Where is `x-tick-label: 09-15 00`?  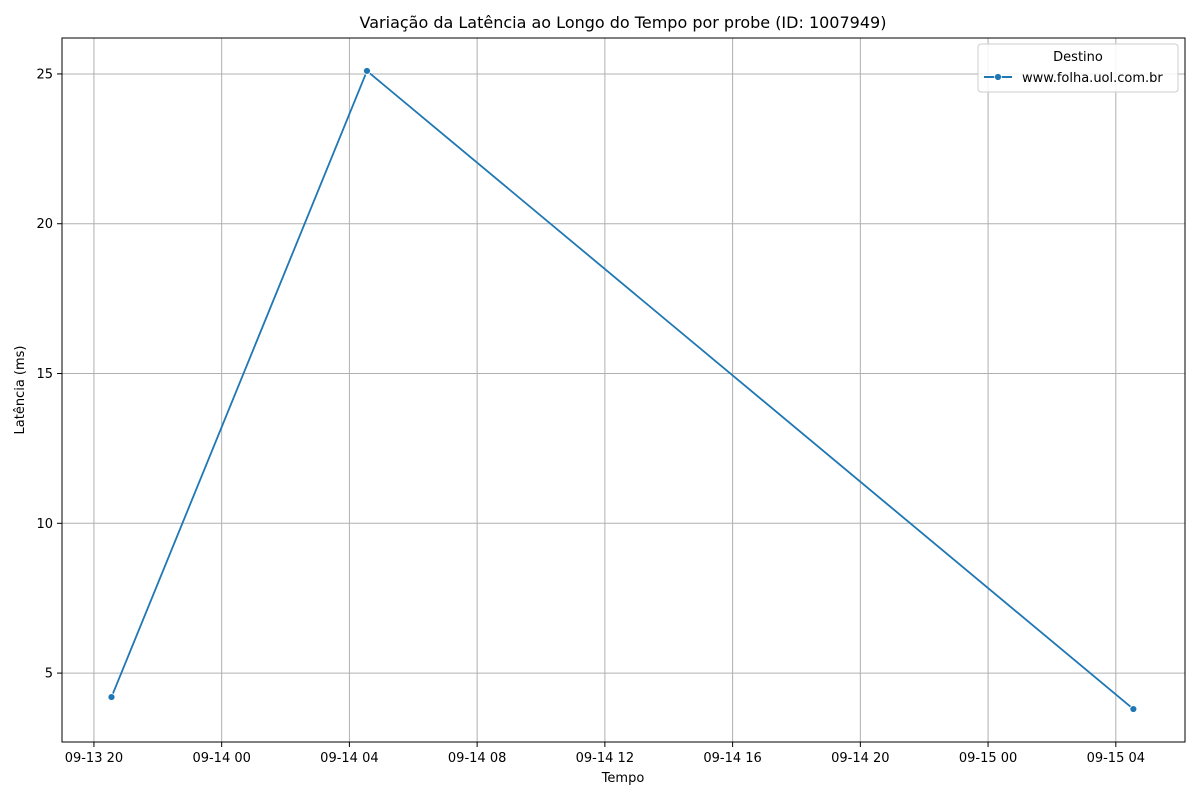 x-tick-label: 09-15 00 is located at coordinates (988, 758).